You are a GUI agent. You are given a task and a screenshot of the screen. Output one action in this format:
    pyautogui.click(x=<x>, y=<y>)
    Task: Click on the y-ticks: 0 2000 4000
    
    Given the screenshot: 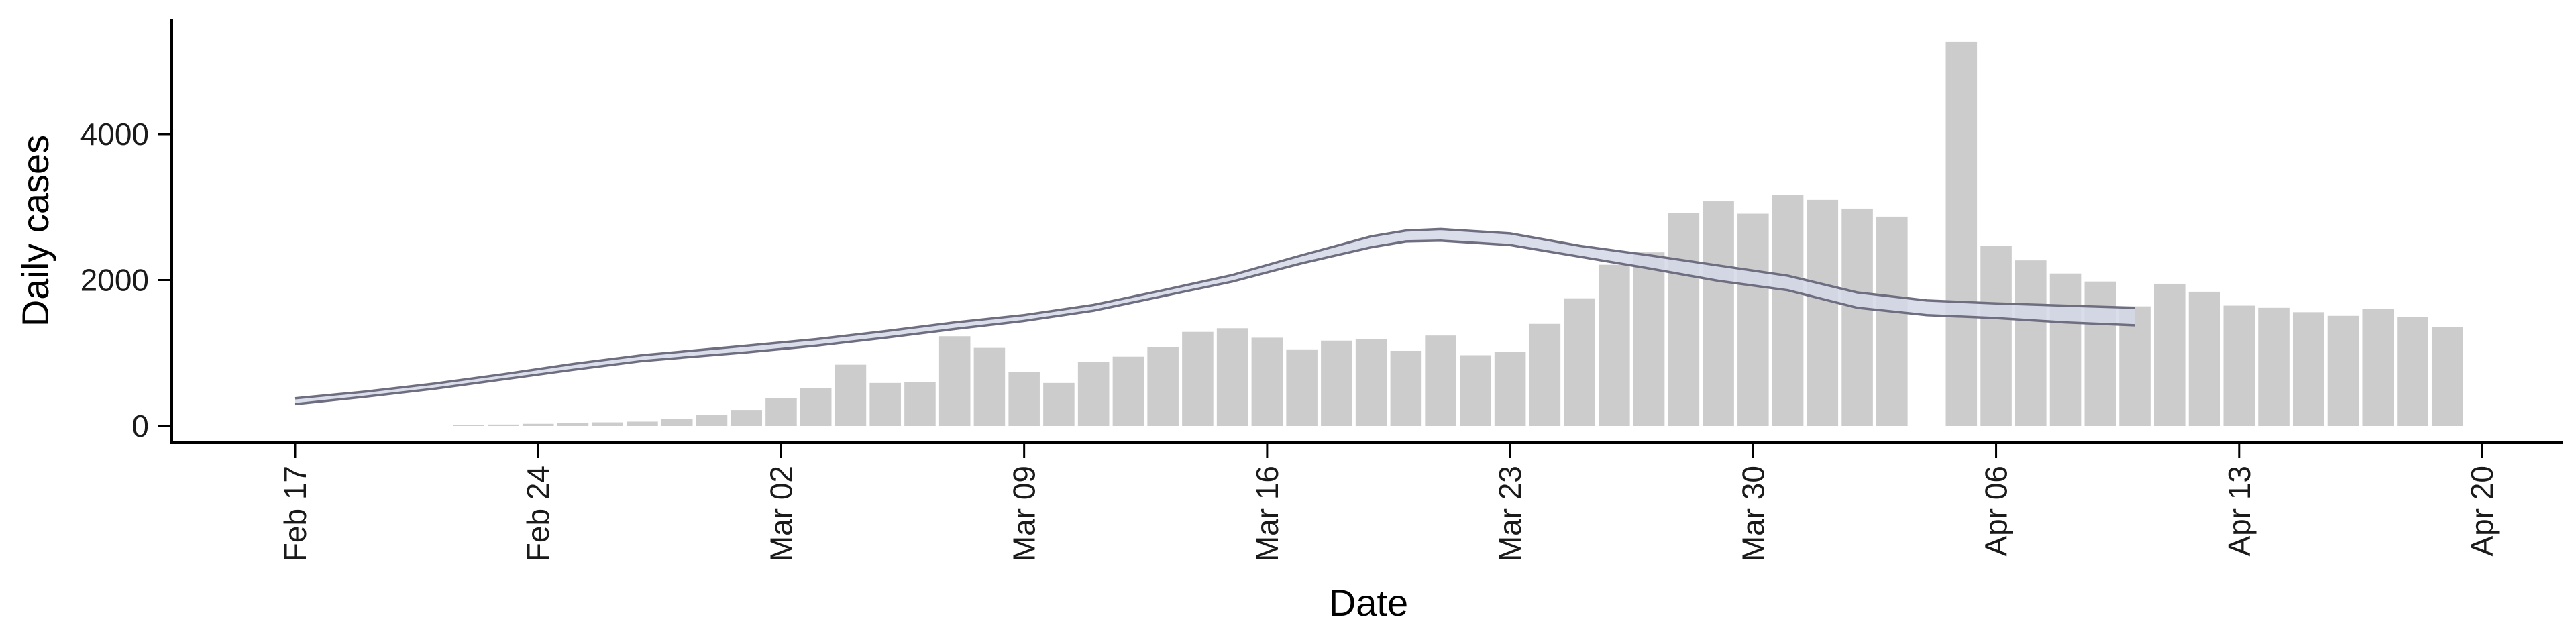 What is the action you would take?
    pyautogui.click(x=126, y=280)
    